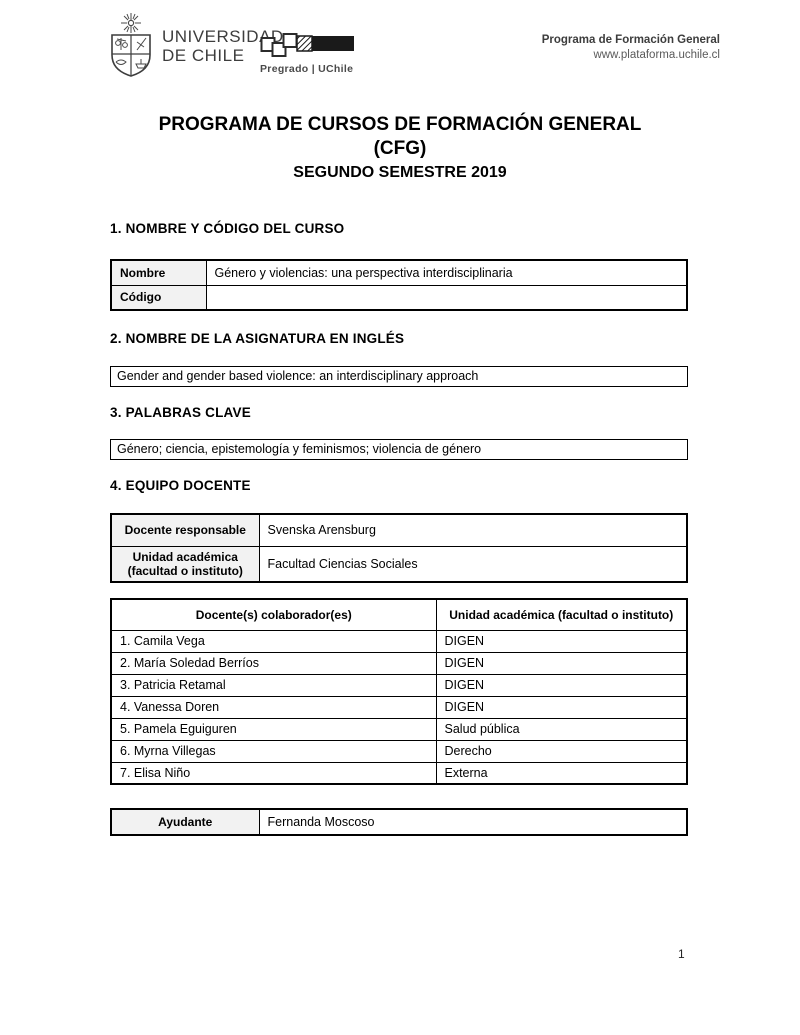 This screenshot has width=800, height=1035. Describe the element at coordinates (561, 729) in the screenshot. I see `collaborator-unit: Salud pública` at that location.